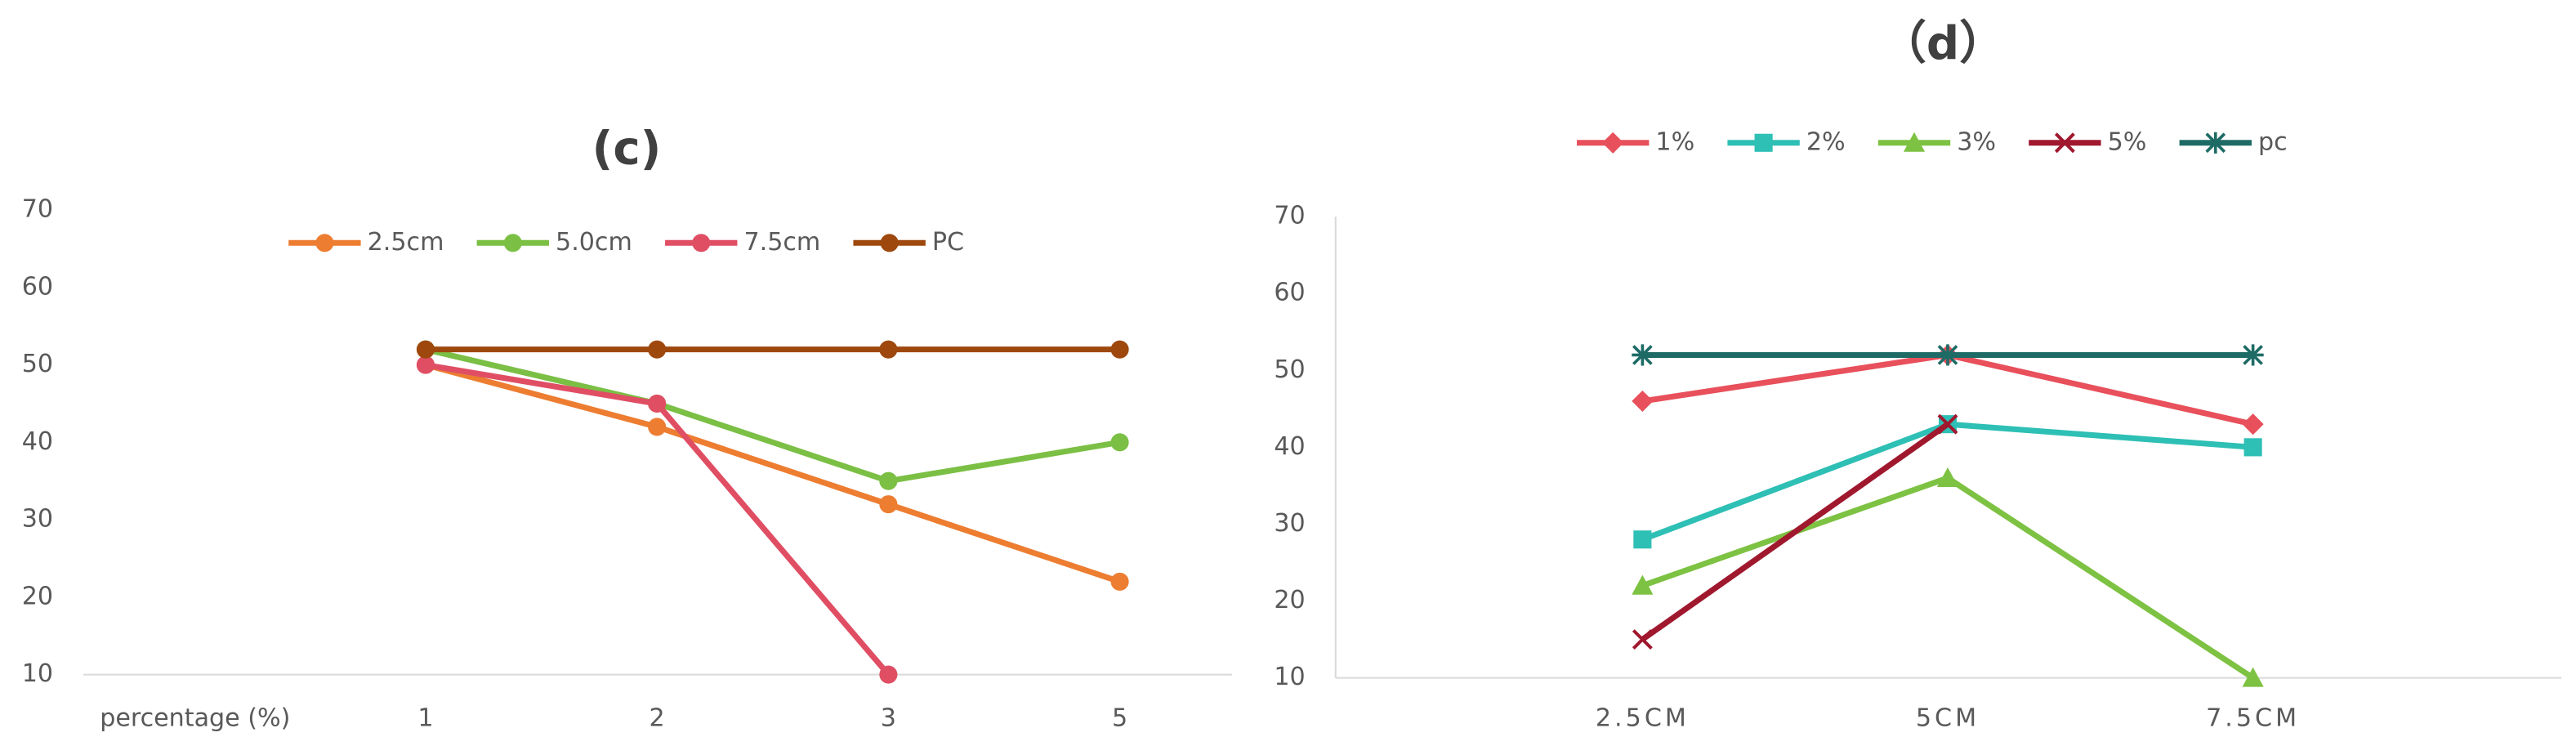 This screenshot has height=755, width=2576. Describe the element at coordinates (425, 718) in the screenshot. I see `x-tick-label: 1` at that location.